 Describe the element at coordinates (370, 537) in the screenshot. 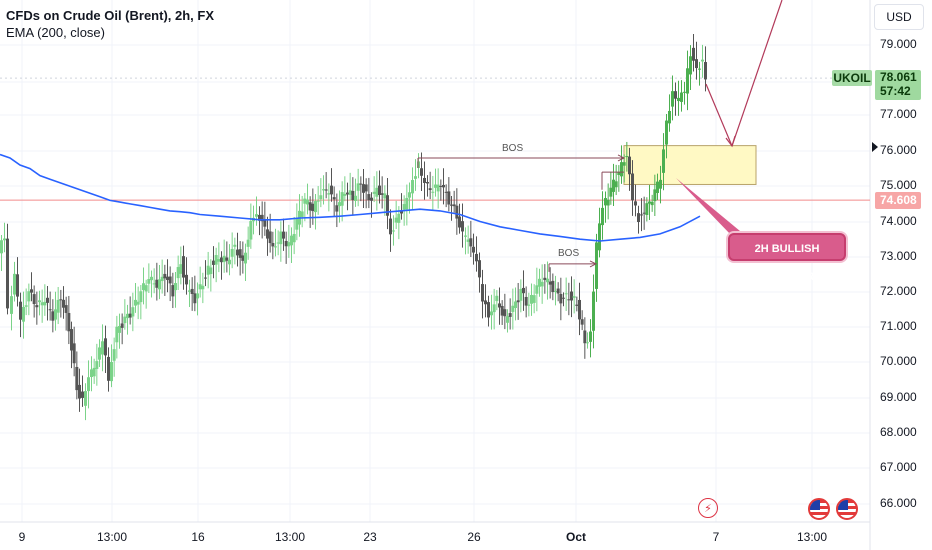

I see `time-axis-label: 23` at that location.